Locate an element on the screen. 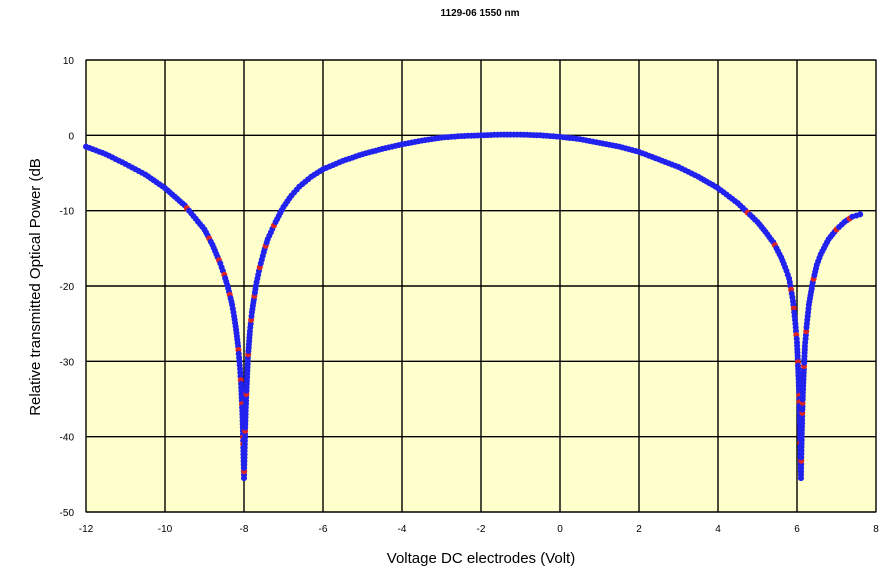 The image size is (889, 570). x-tick-label: -2 is located at coordinates (481, 529).